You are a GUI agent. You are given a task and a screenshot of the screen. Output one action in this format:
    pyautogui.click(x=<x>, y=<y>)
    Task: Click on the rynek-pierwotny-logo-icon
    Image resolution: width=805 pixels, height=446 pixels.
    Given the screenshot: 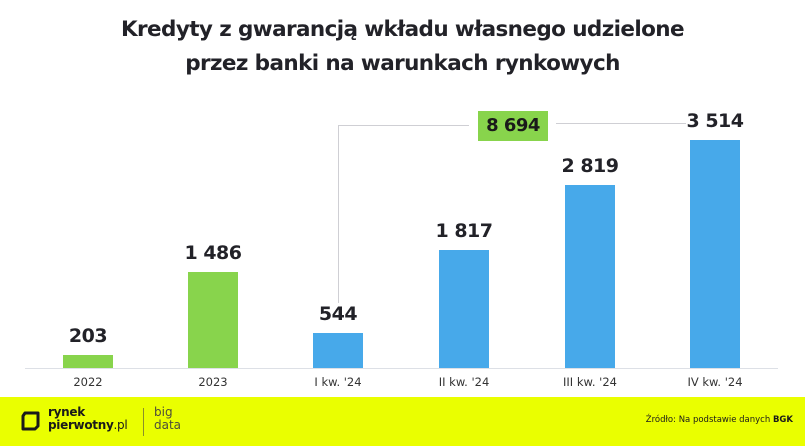 What is the action you would take?
    pyautogui.click(x=30, y=421)
    